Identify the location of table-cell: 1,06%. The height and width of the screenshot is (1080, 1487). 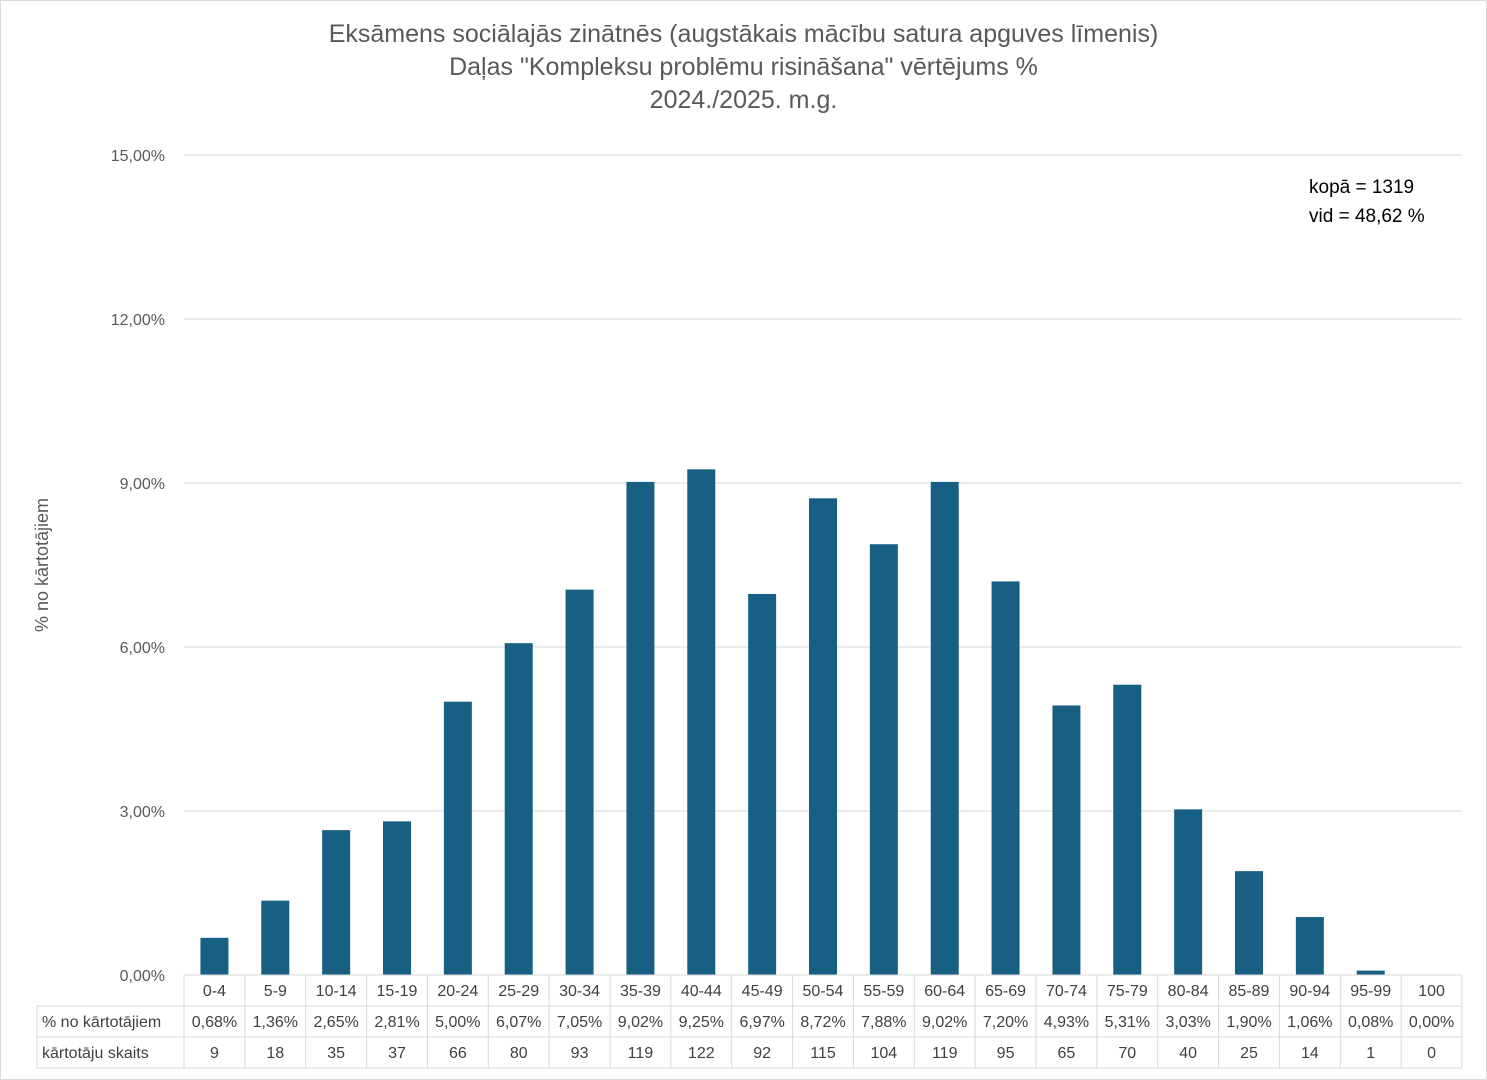
(1309, 1022).